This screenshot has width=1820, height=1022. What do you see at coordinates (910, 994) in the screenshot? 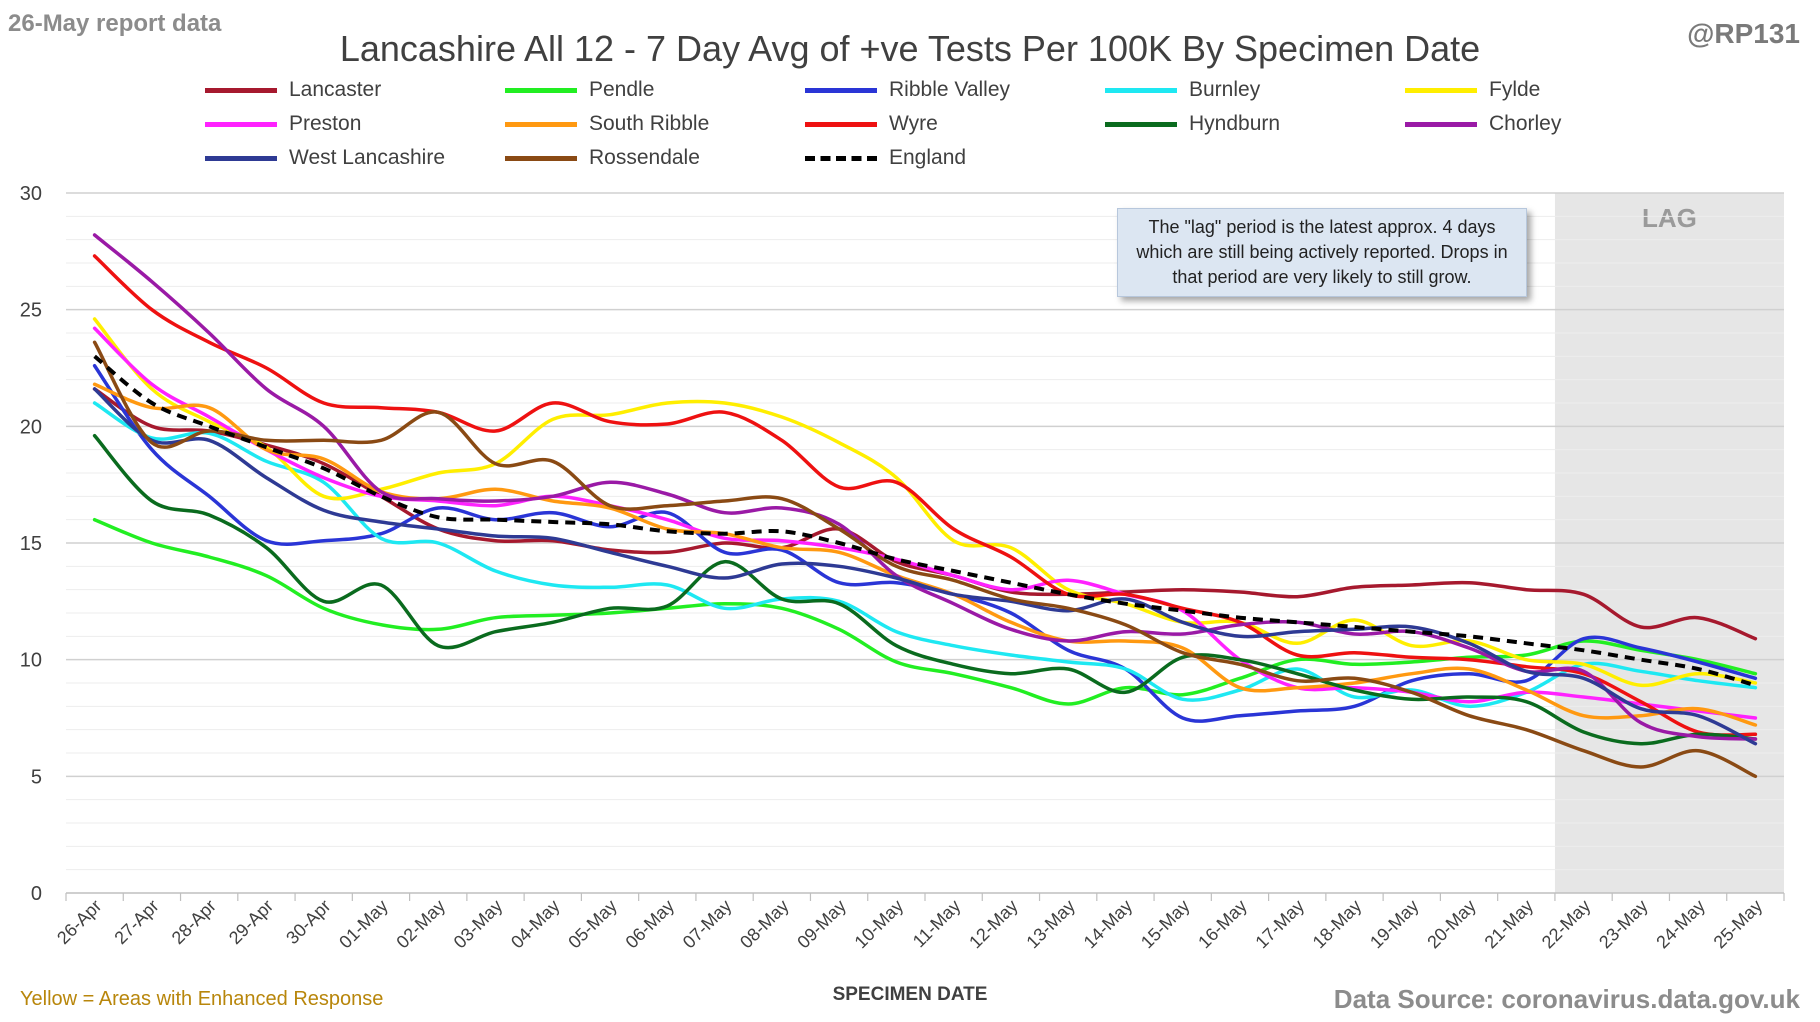
I see `x-axis-label: SPECIMEN DATE` at bounding box center [910, 994].